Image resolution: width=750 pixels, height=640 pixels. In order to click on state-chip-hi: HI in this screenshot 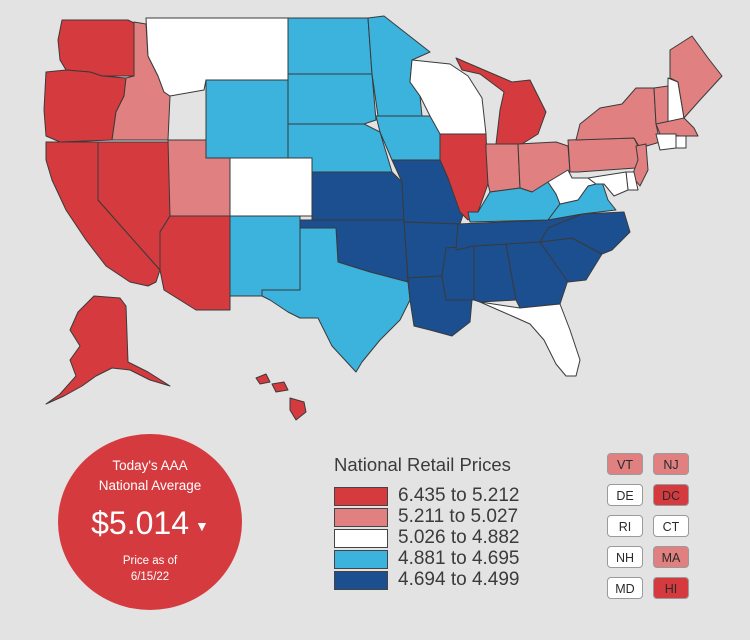, I will do `click(671, 588)`.